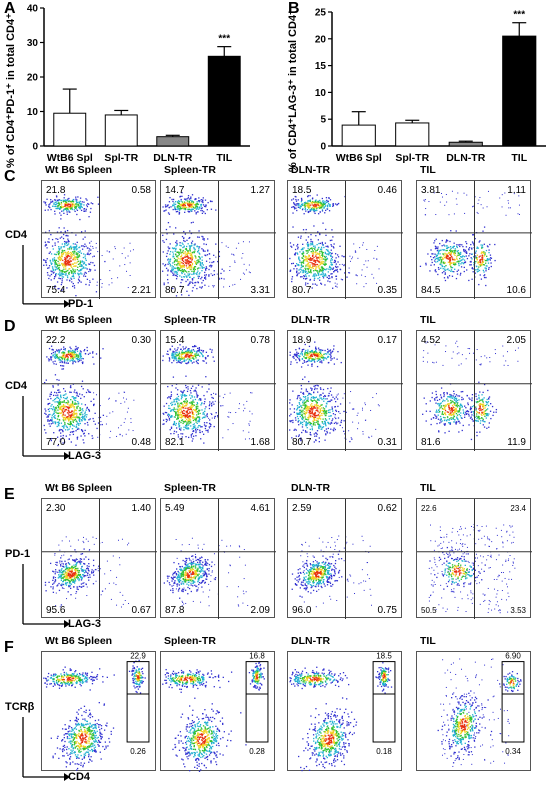  I want to click on facs-plot: 4.52 2.05 81.6 11.9, so click(474, 390).